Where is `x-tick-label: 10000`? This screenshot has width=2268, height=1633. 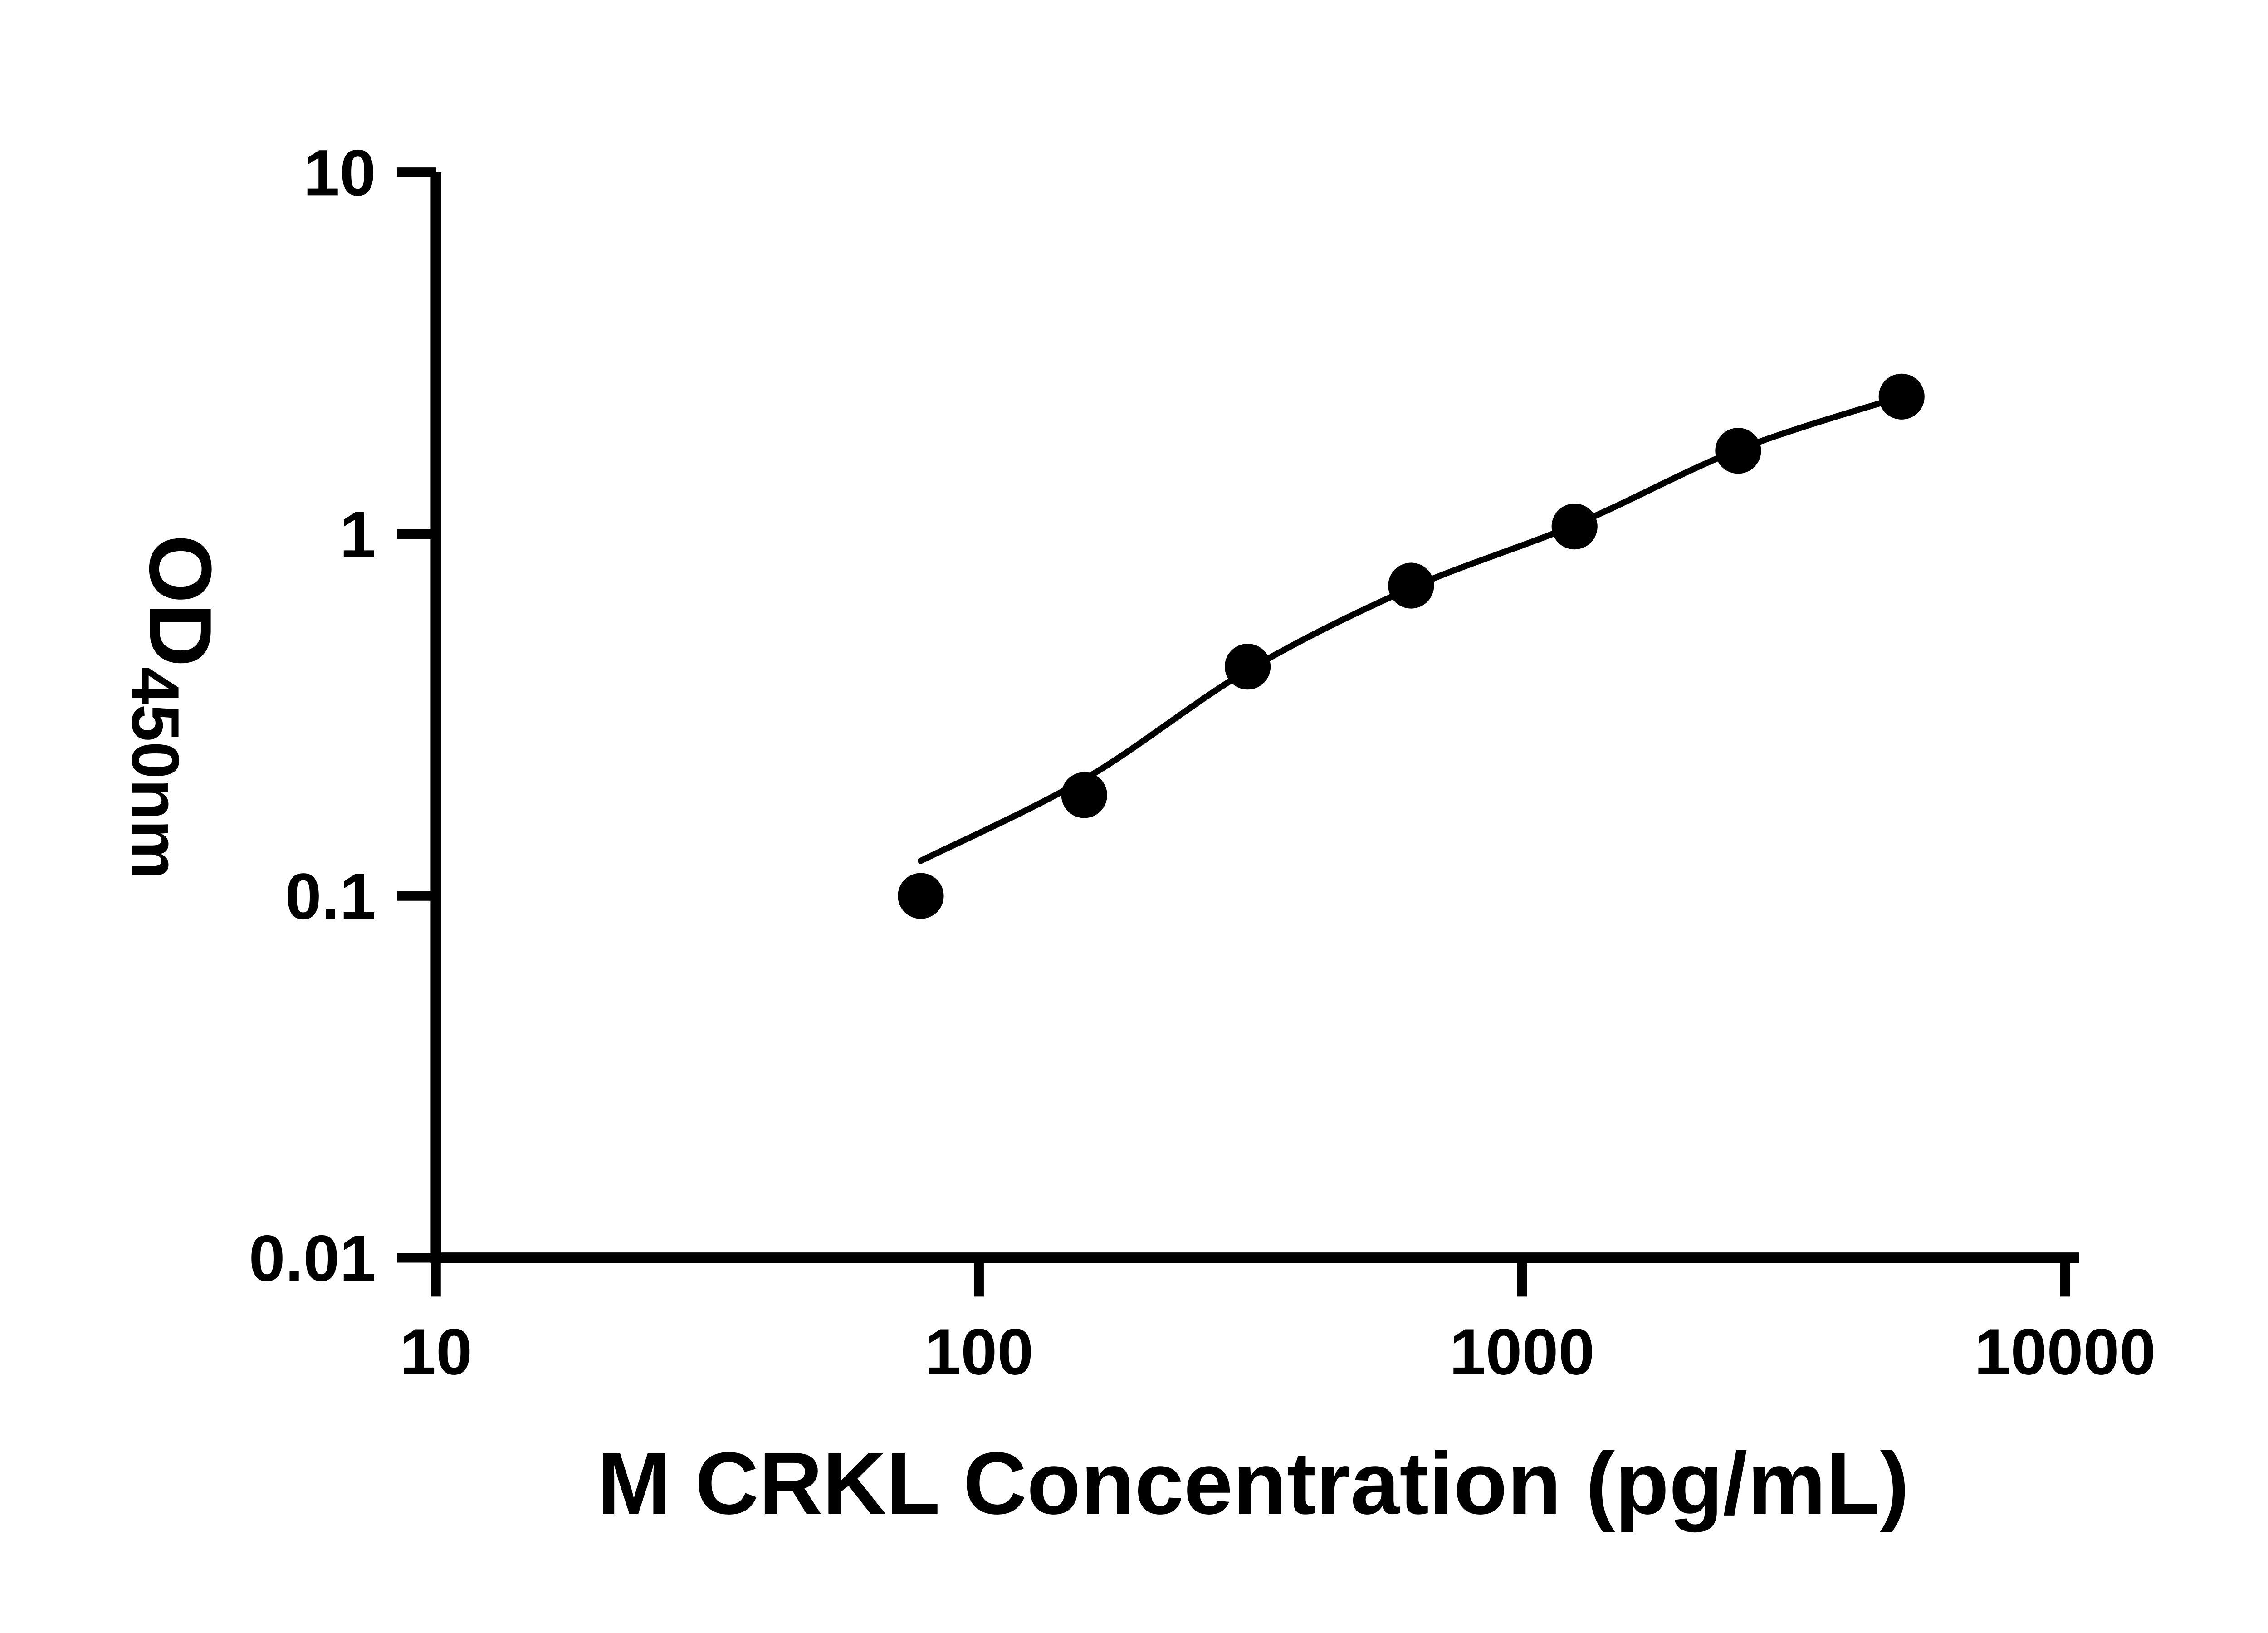
x-tick-label: 10000 is located at coordinates (2065, 1352).